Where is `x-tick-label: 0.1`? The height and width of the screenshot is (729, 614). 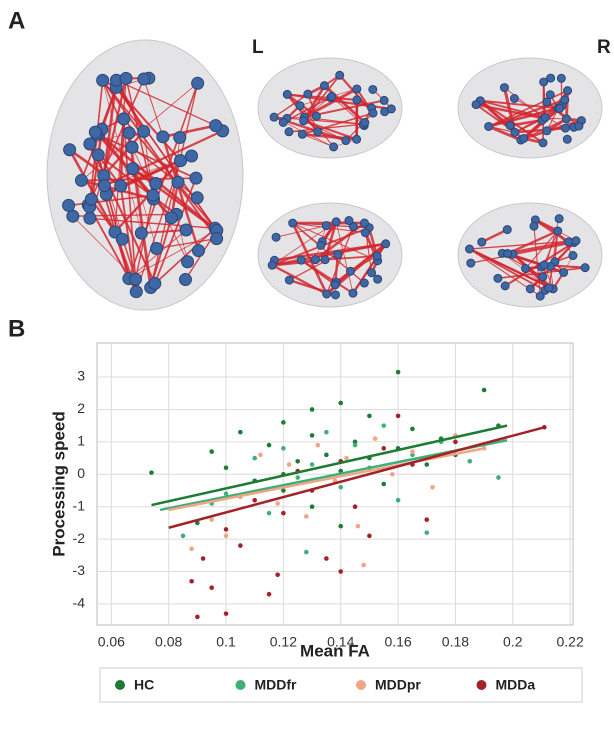 x-tick-label: 0.1 is located at coordinates (226, 642).